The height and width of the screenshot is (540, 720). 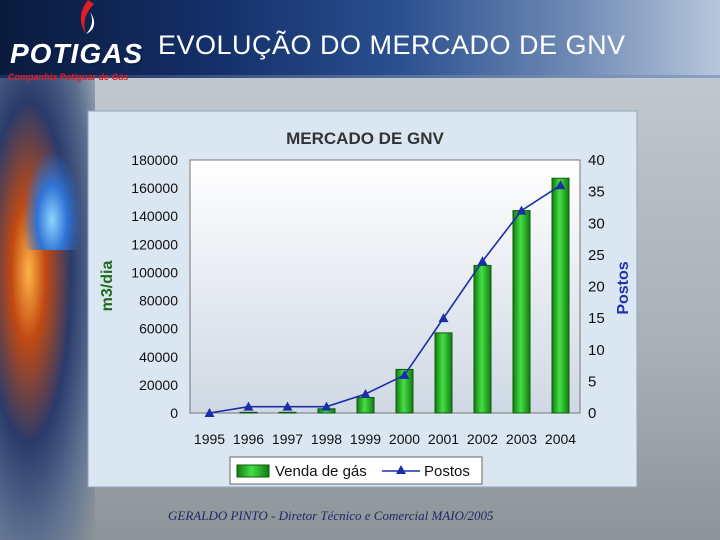 I want to click on y-tick-left: 20000, so click(x=158, y=385).